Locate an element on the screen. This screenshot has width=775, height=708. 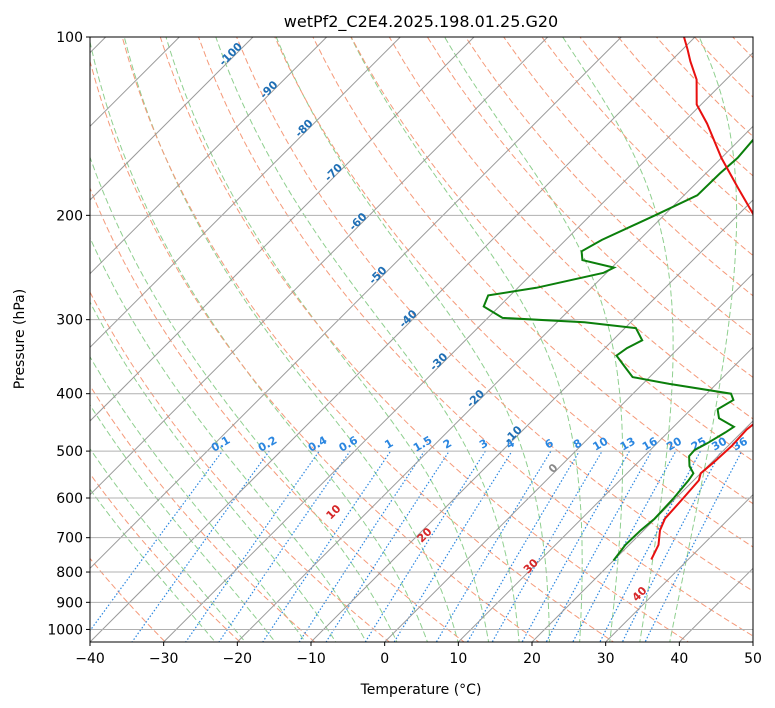
x-tick-label: −10 is located at coordinates (311, 659).